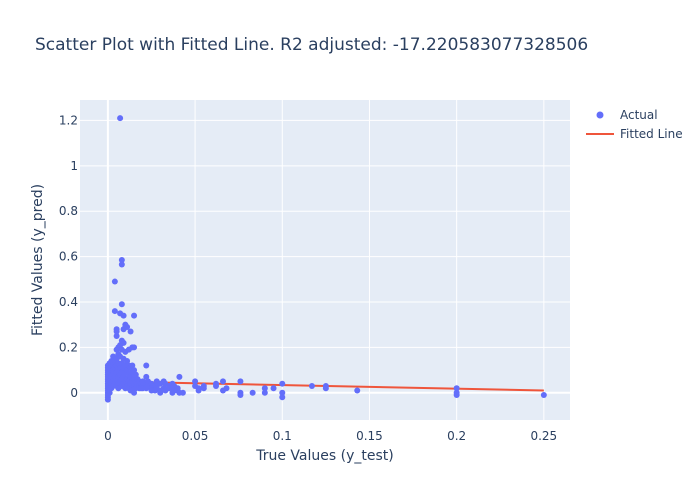 The height and width of the screenshot is (504, 700). What do you see at coordinates (651, 134) in the screenshot?
I see `legend-label-fitted-line: Fitted Line` at bounding box center [651, 134].